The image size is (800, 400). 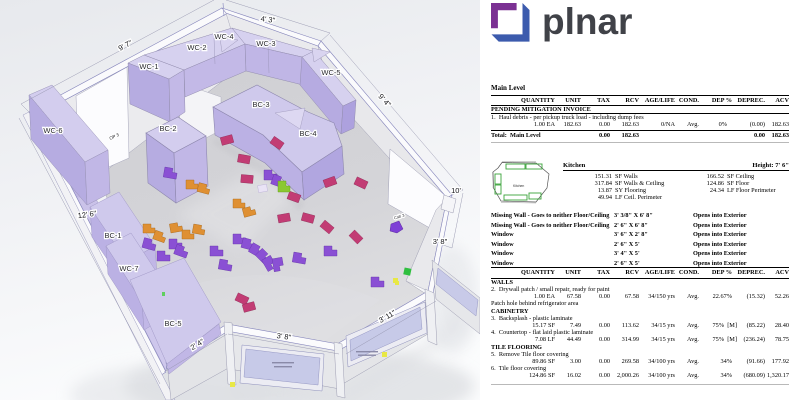 I want to click on svg-text: 10', so click(x=456, y=190).